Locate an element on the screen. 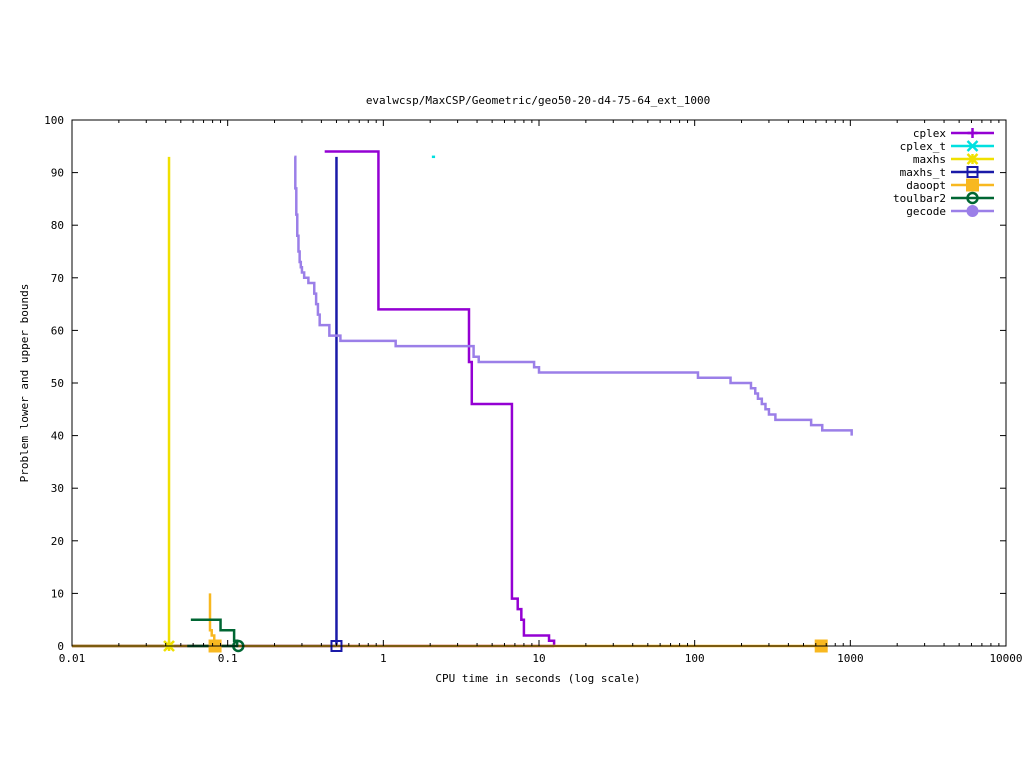 This screenshot has width=1024, height=768. legend-label: cplex_t is located at coordinates (923, 146).